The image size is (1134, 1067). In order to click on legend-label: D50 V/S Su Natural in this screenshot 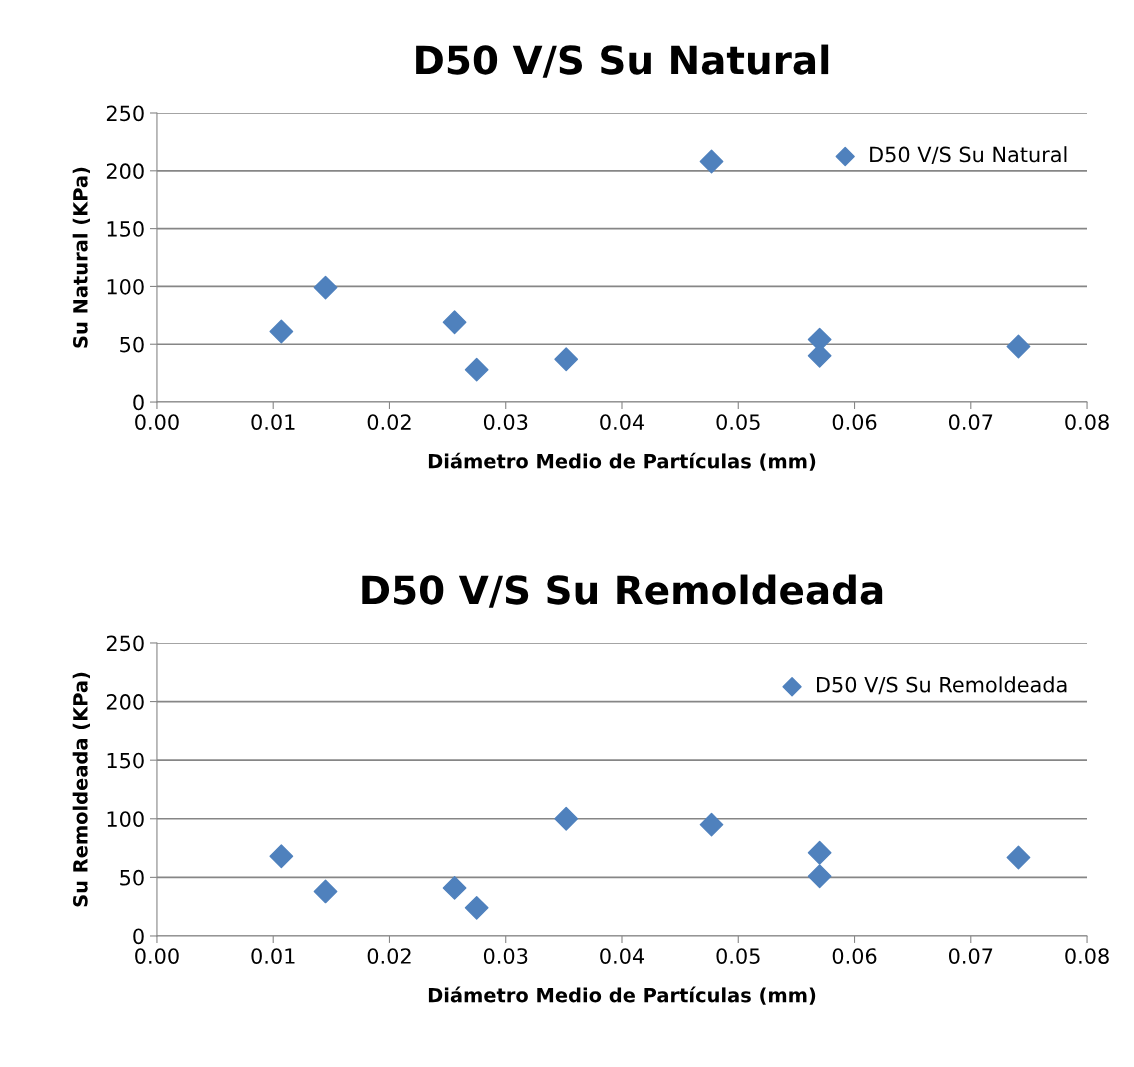, I will do `click(968, 155)`.